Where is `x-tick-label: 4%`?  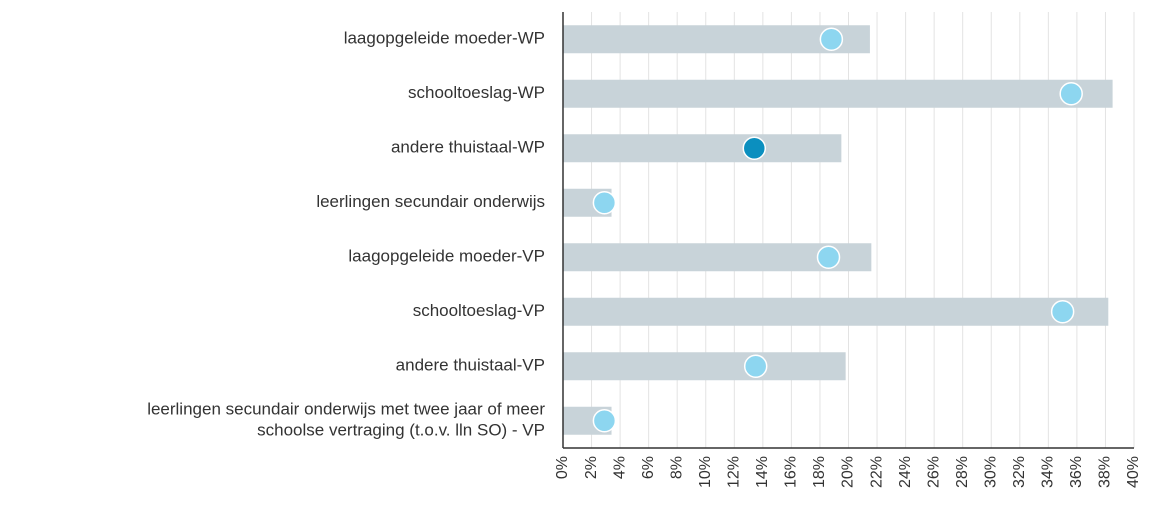 x-tick-label: 4% is located at coordinates (619, 467).